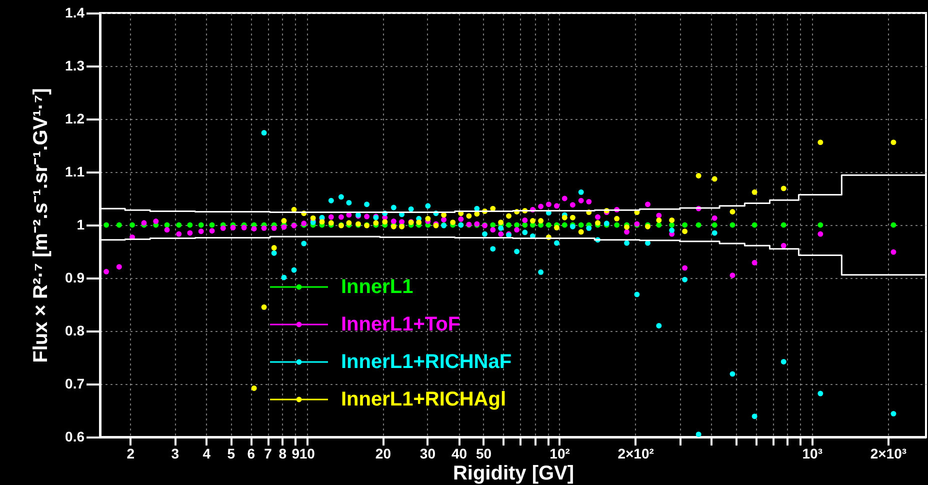 The image size is (928, 485). Describe the element at coordinates (296, 454) in the screenshot. I see `x-tick-label: 9` at that location.